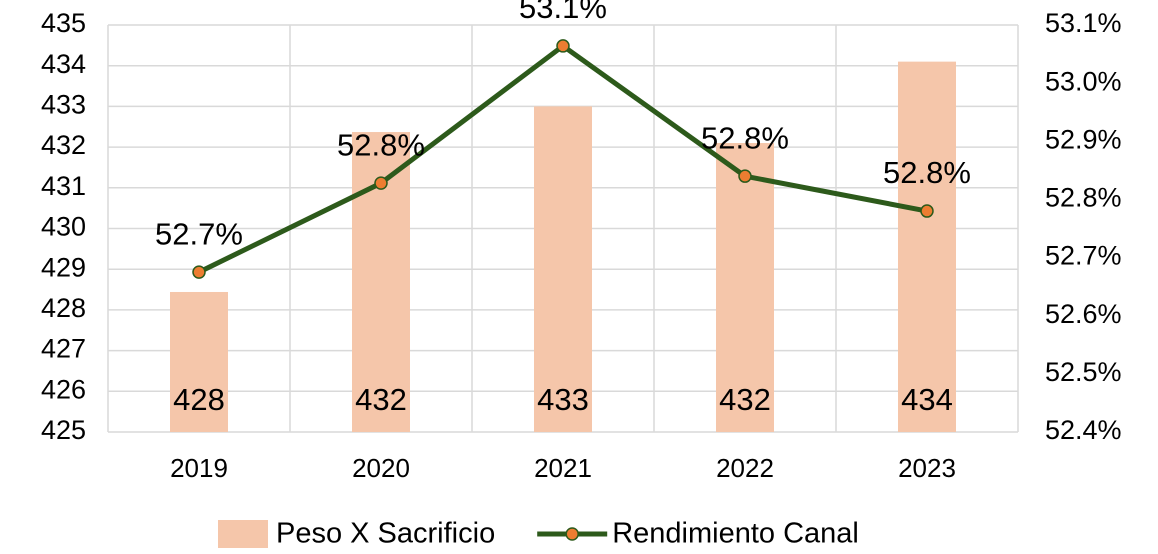  I want to click on x-tick-label: 2022, so click(745, 468).